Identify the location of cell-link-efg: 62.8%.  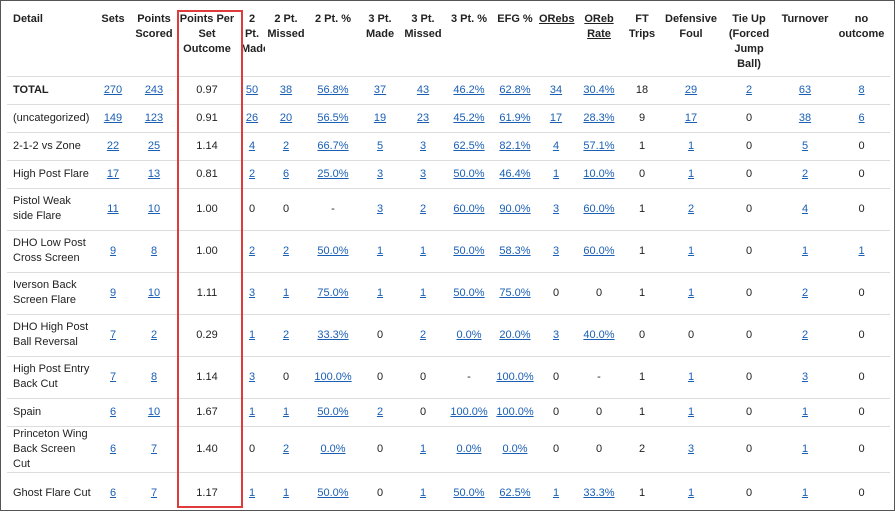
(515, 89).